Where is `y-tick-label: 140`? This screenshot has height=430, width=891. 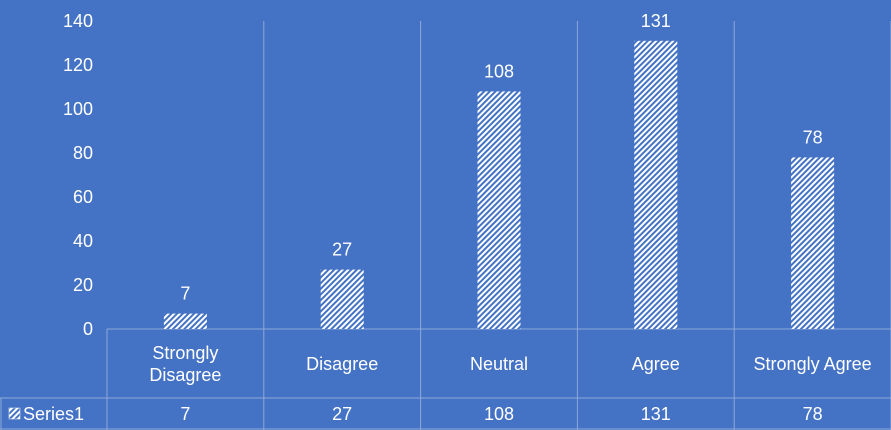
y-tick-label: 140 is located at coordinates (78, 21).